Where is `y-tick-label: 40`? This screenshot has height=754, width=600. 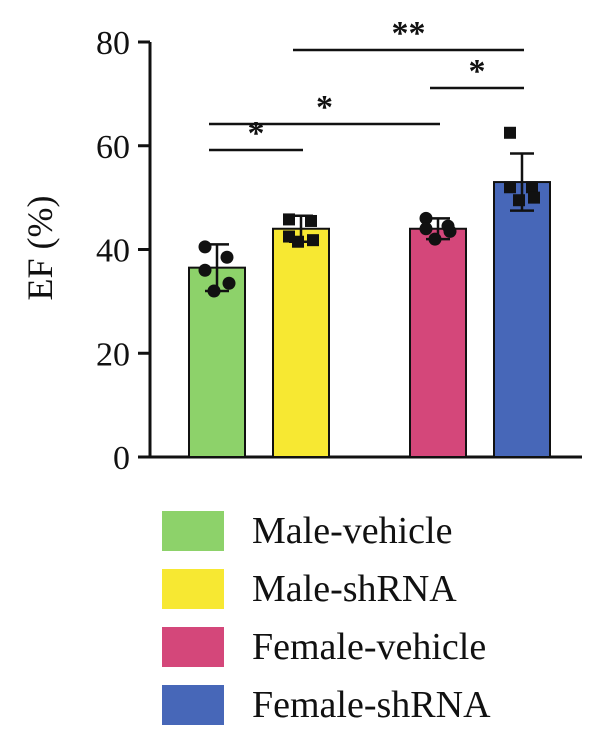
y-tick-label: 40 is located at coordinates (113, 251).